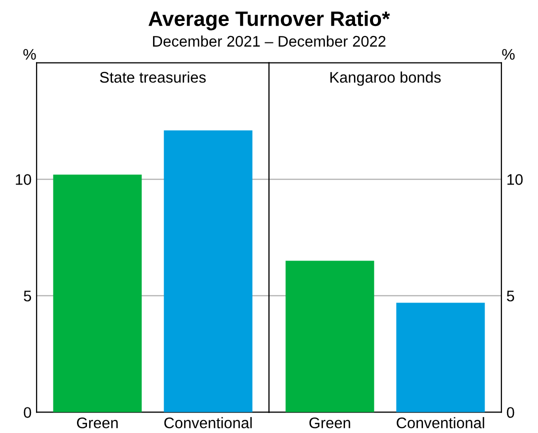 Image resolution: width=538 pixels, height=433 pixels. What do you see at coordinates (269, 20) in the screenshot?
I see `text: Average Turnover Ratio*` at bounding box center [269, 20].